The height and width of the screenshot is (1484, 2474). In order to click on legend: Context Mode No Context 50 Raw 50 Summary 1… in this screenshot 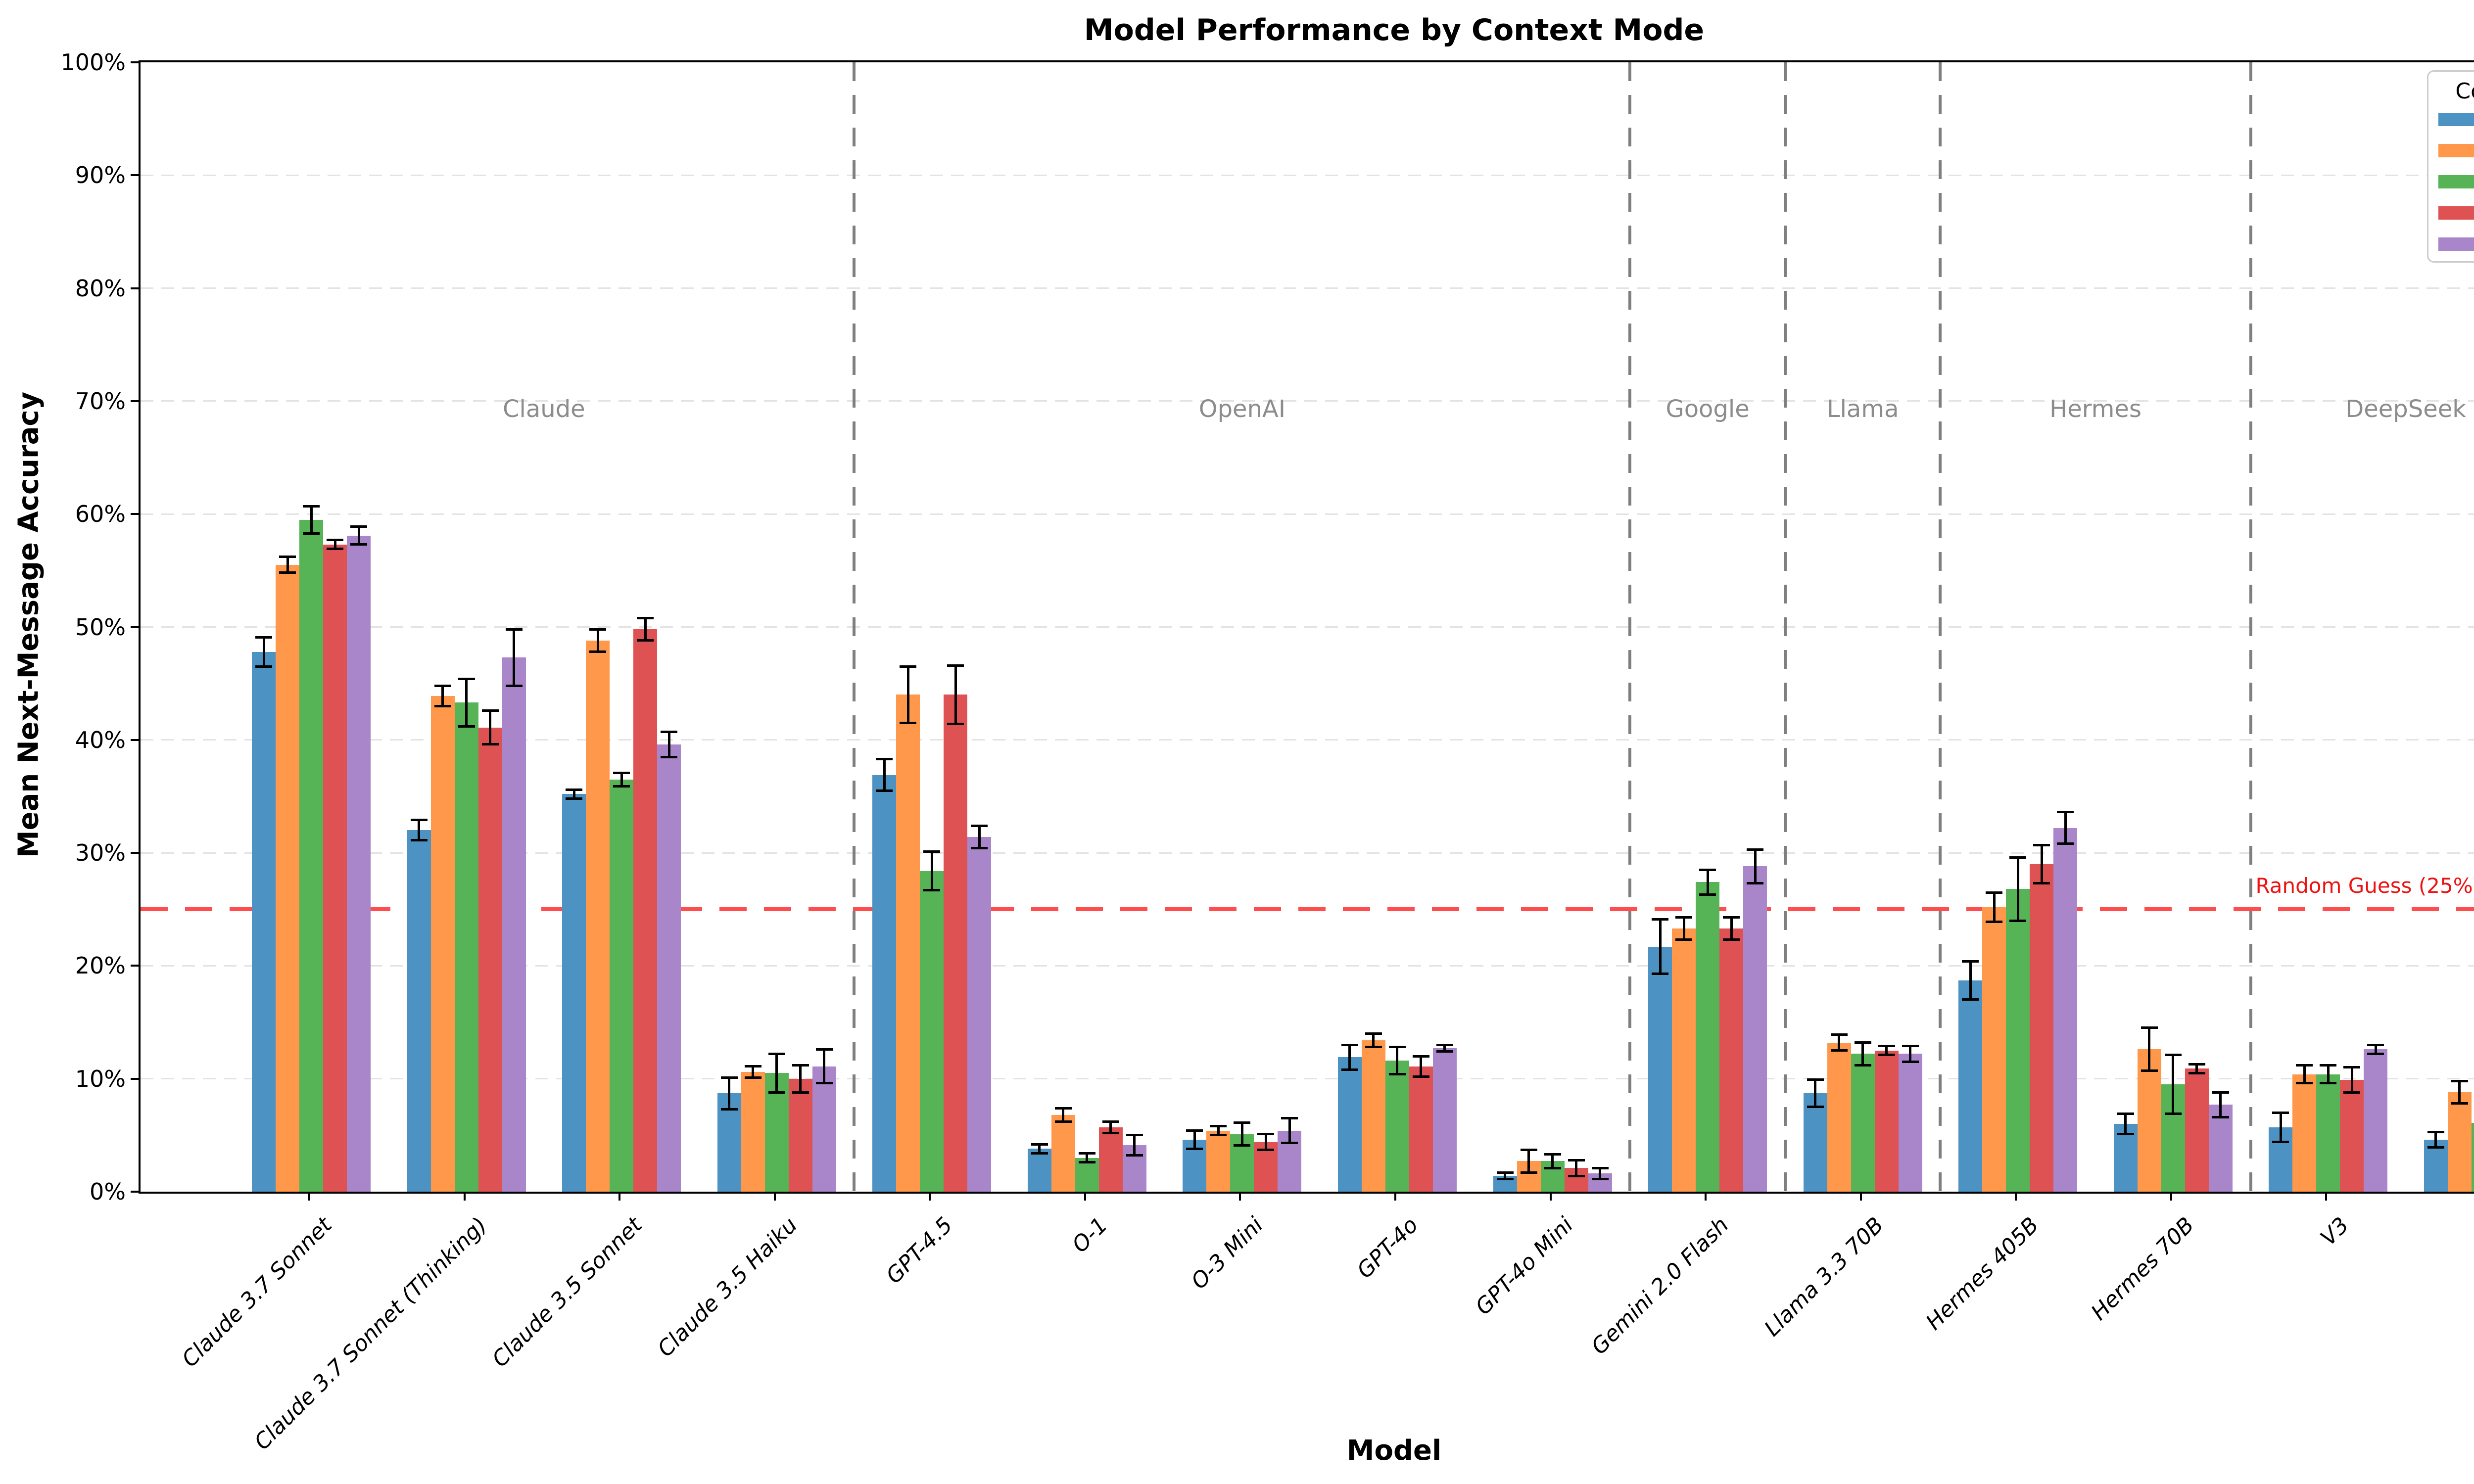, I will do `click(2450, 166)`.